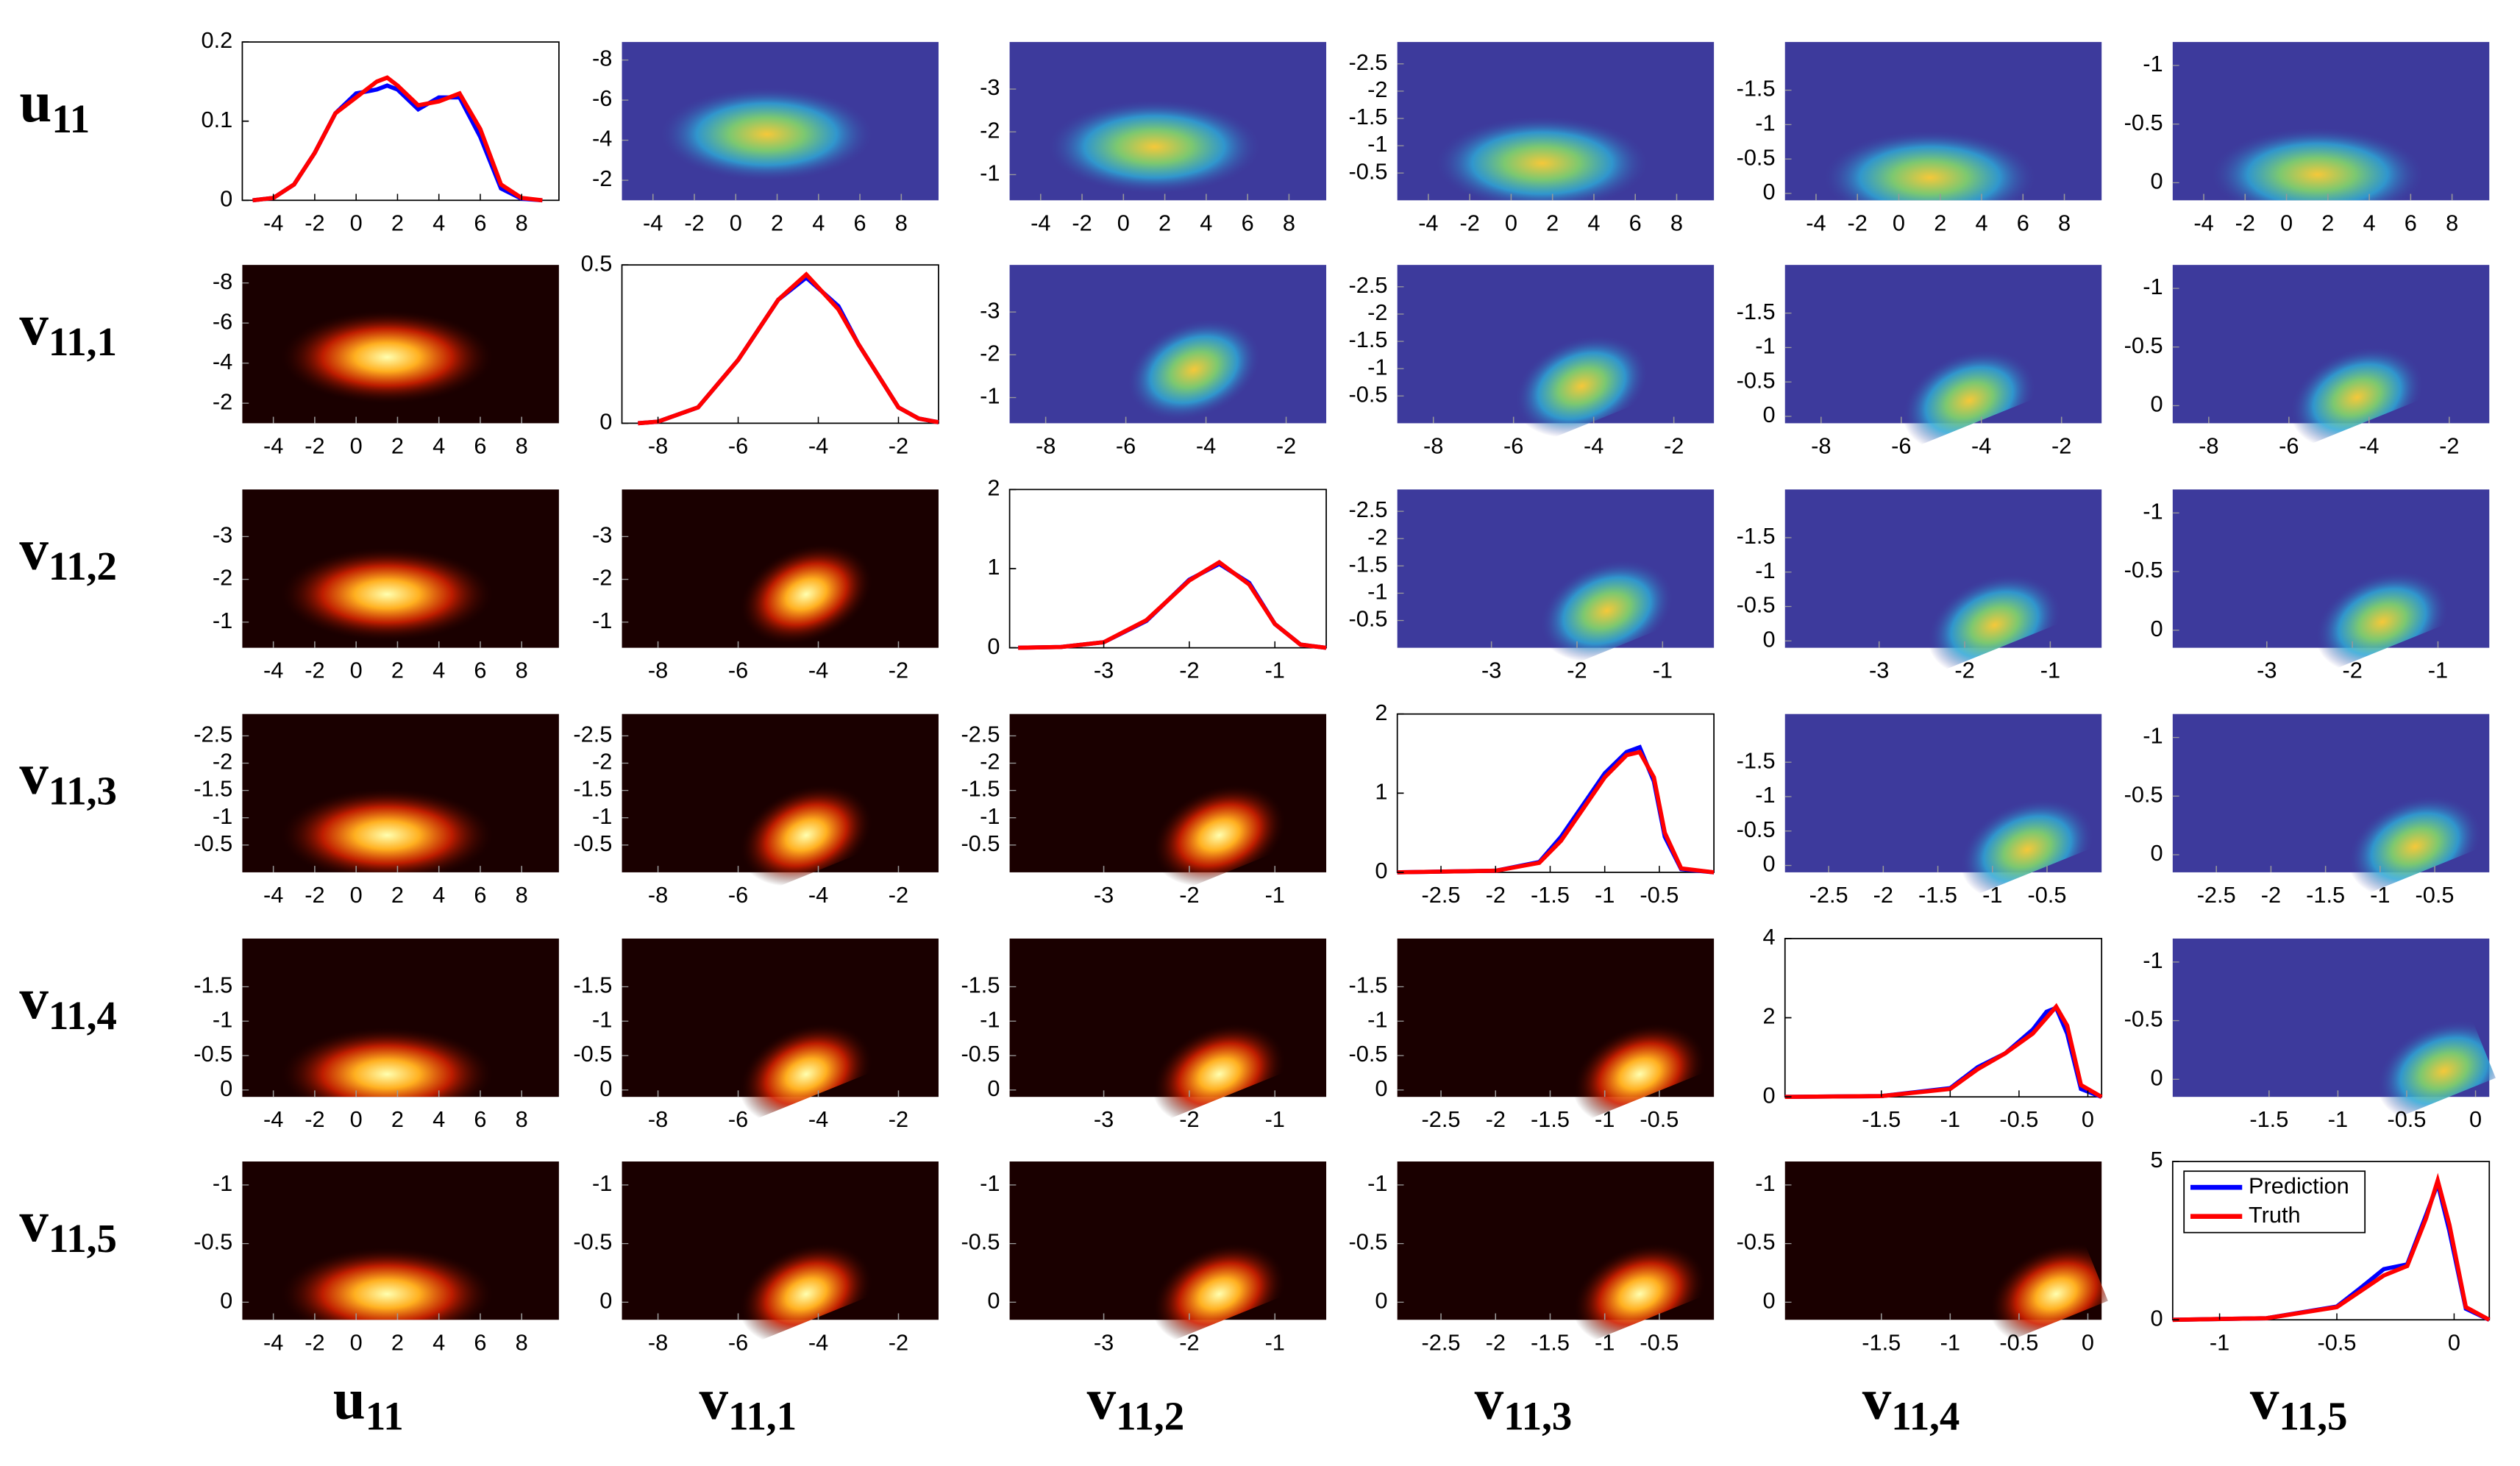 This screenshot has height=1466, width=2520. I want to click on column-label: v11,4, so click(1911, 1403).